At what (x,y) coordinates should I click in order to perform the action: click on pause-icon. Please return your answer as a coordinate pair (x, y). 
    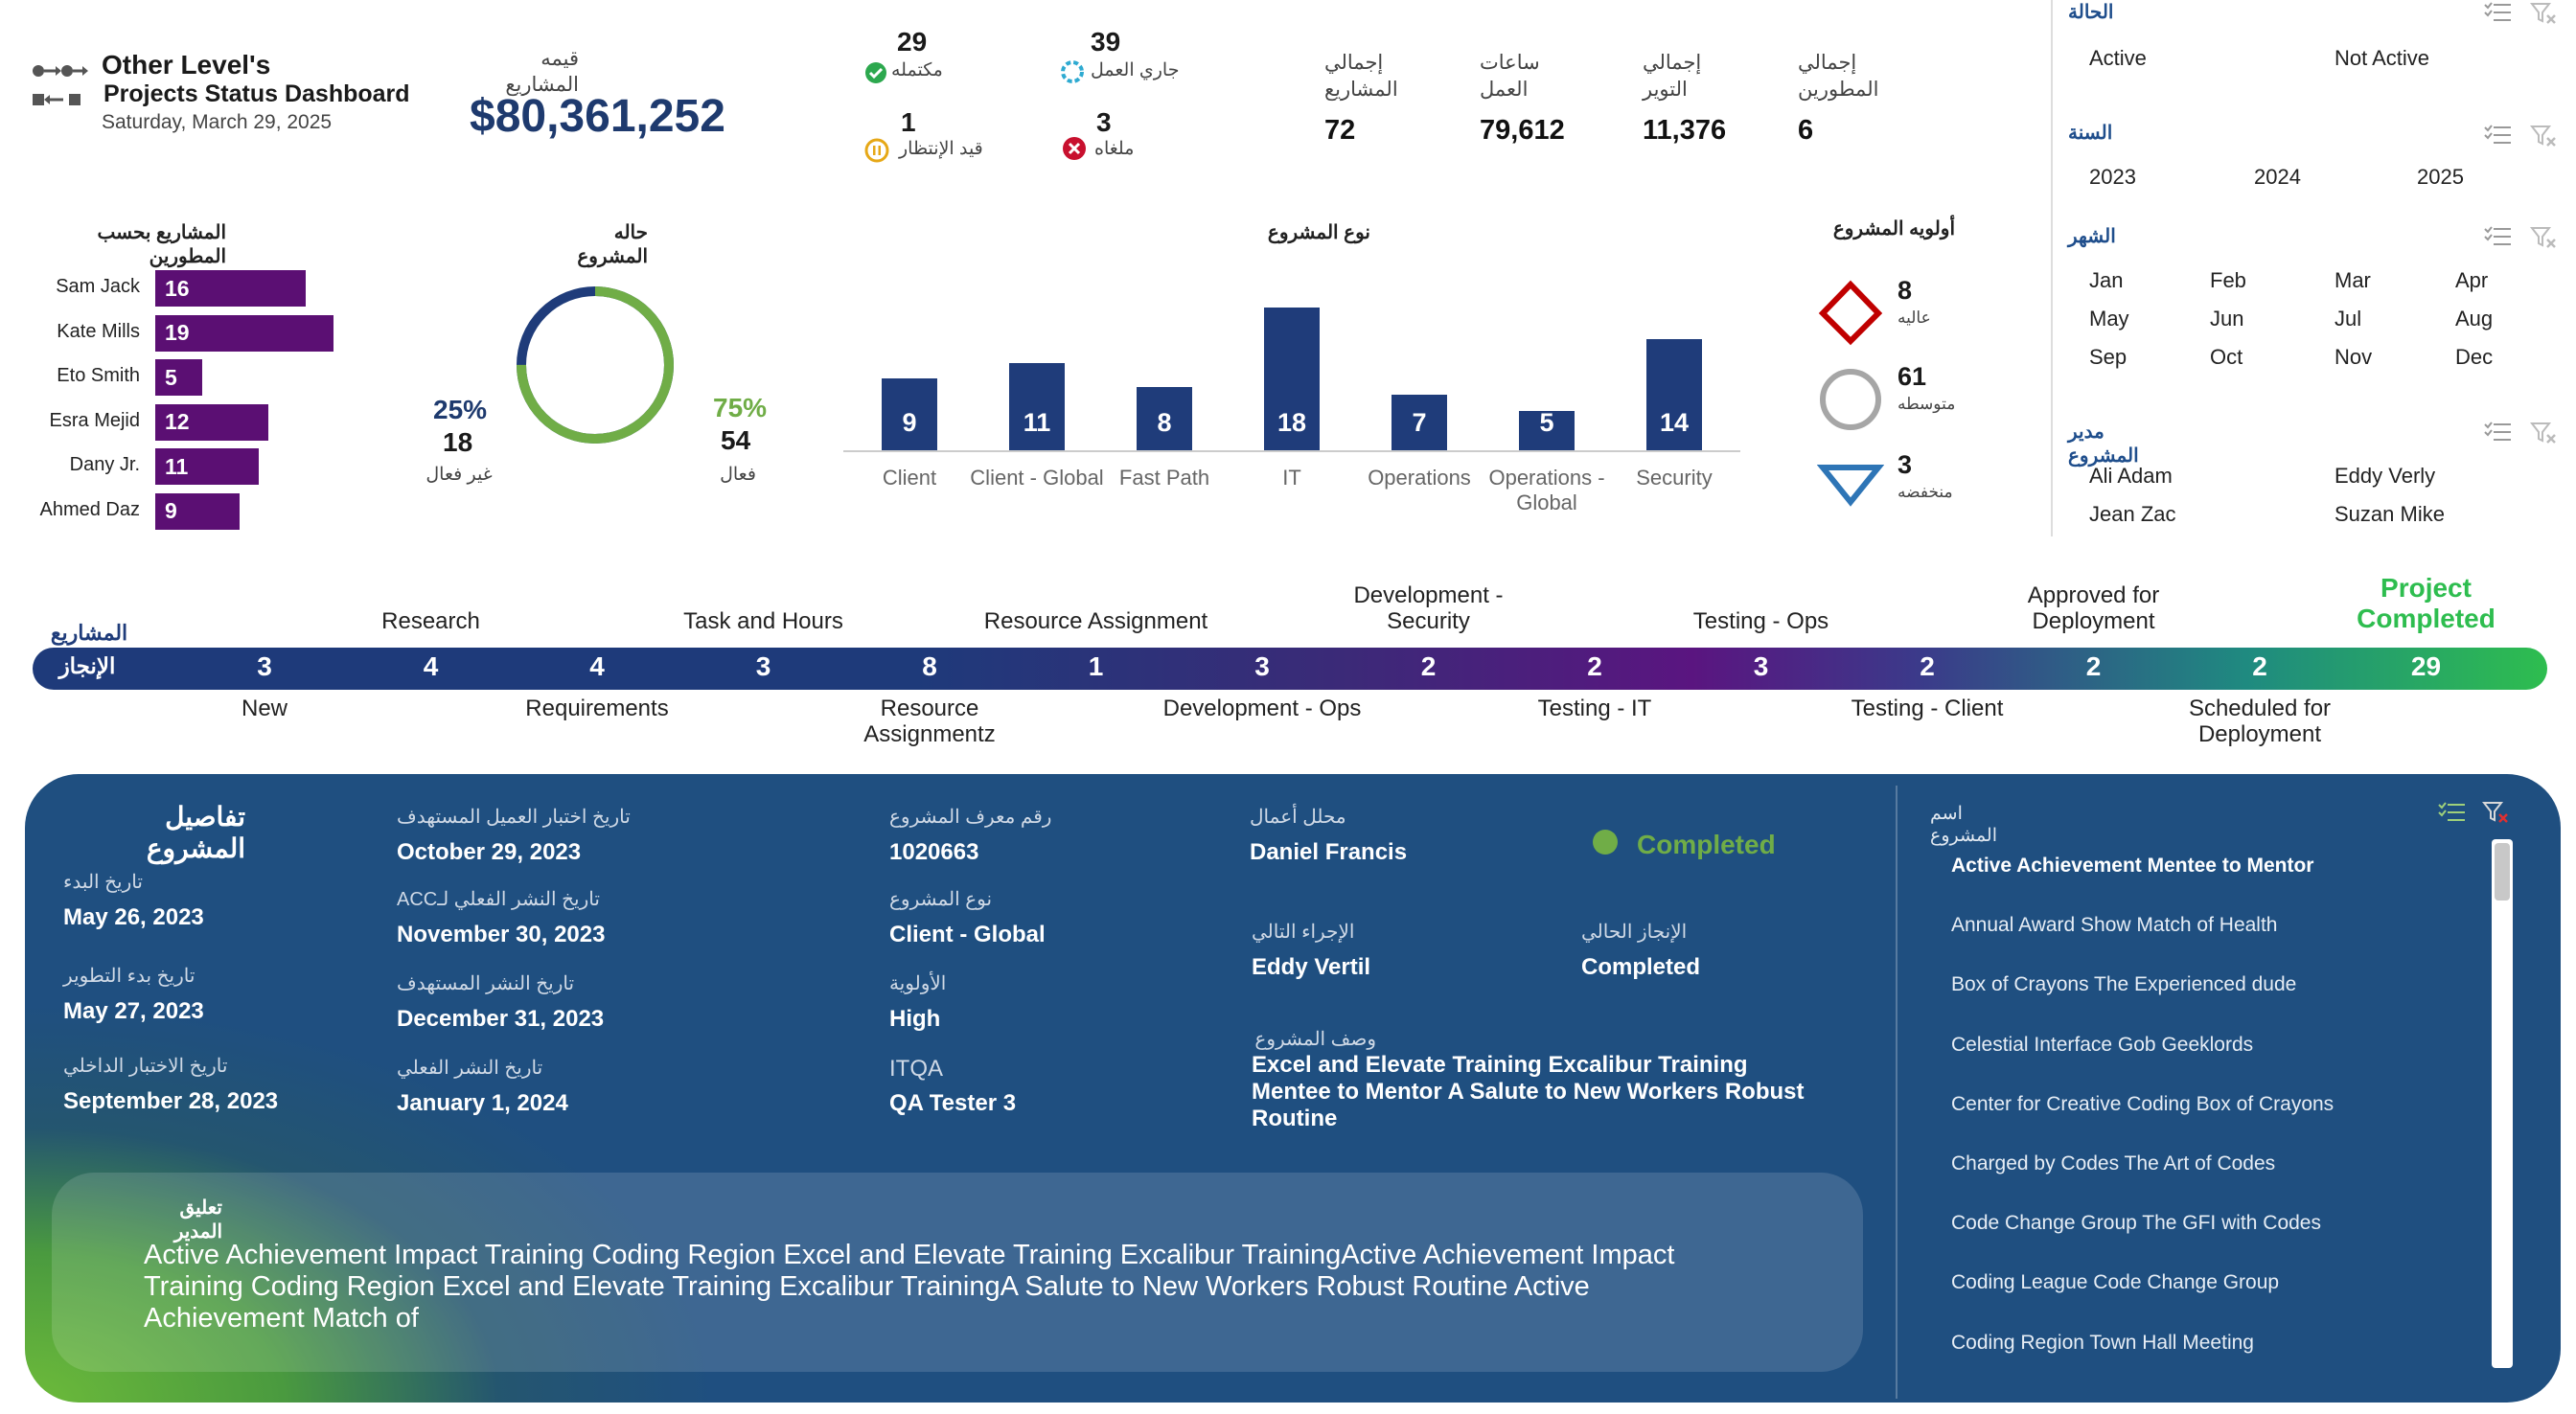
    Looking at the image, I should click on (876, 150).